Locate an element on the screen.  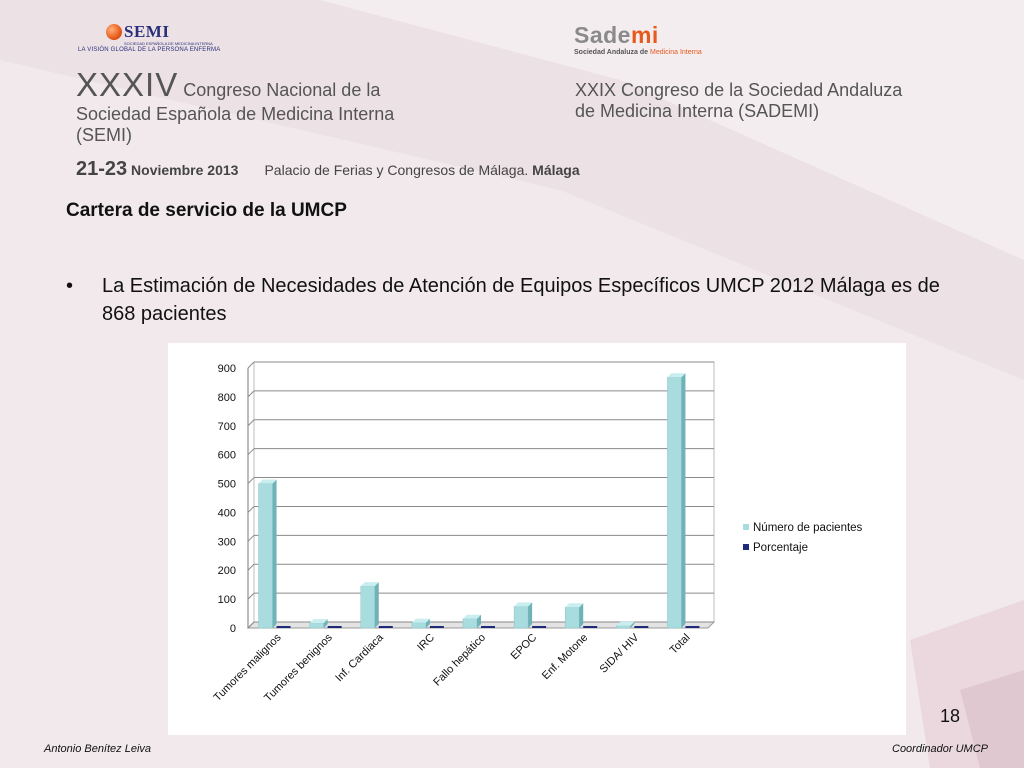
semi-logo-small: SOCIEDAD ESPAÑOLA DE MEDICINA INTERNA is located at coordinates (168, 43).